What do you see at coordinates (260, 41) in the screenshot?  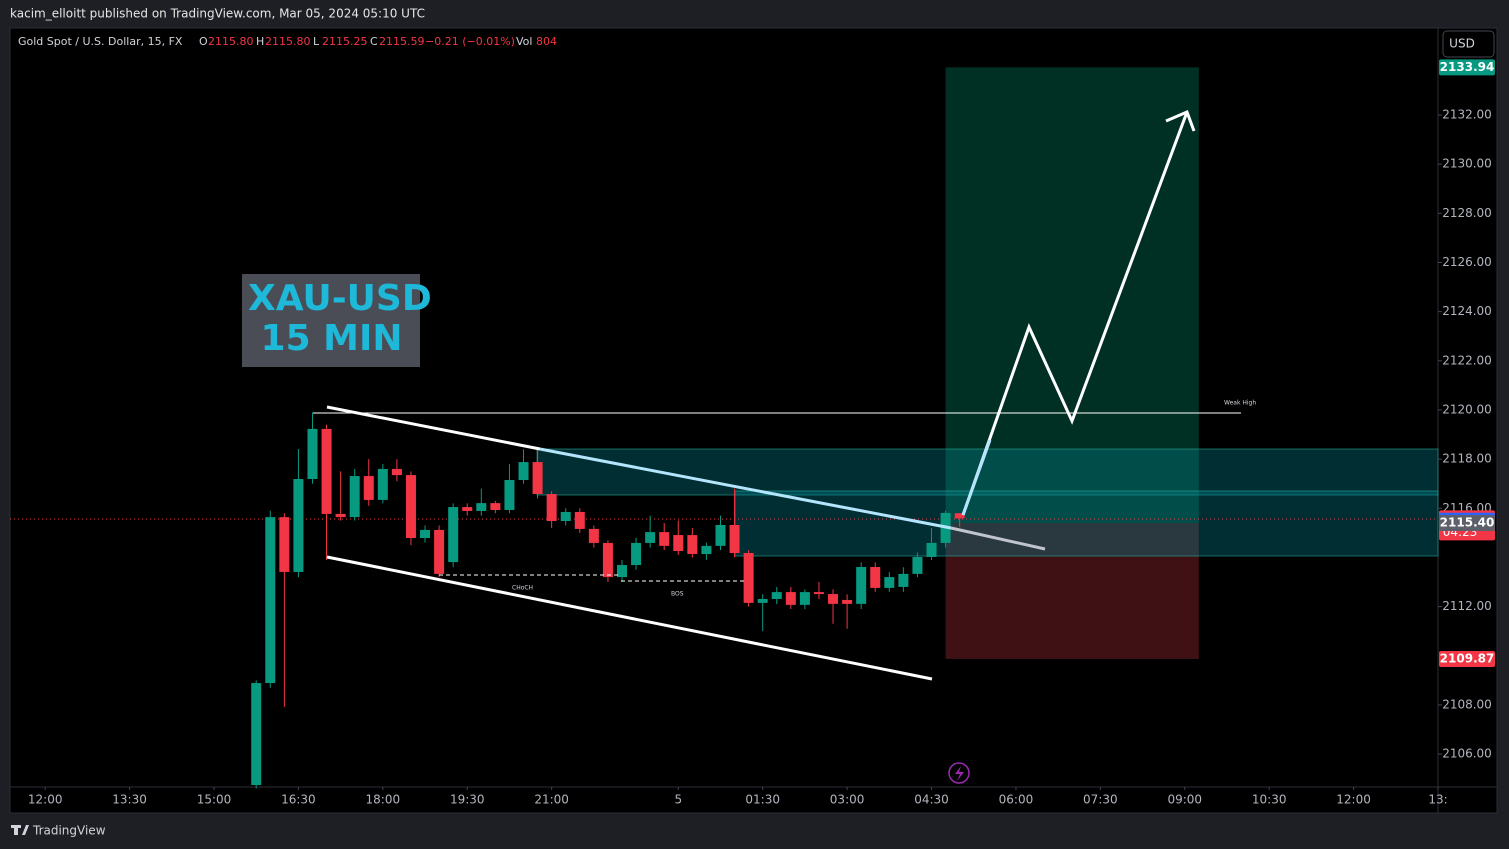 I see `ohlc-label: H` at bounding box center [260, 41].